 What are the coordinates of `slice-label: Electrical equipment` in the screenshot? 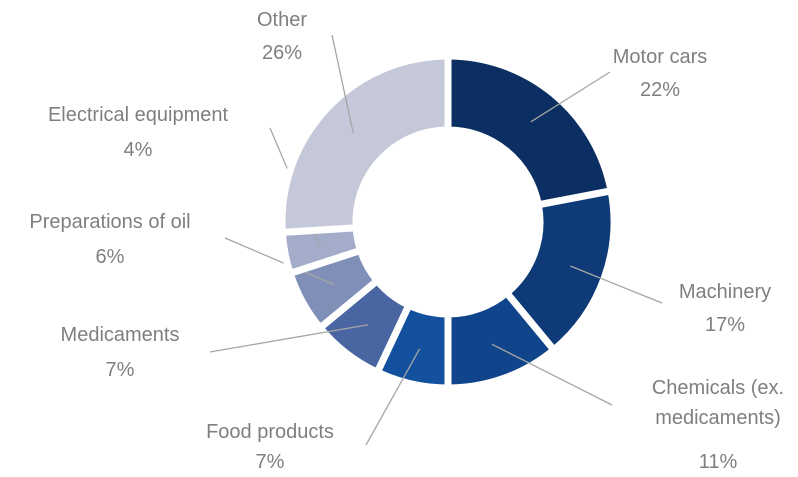 It's located at (138, 115).